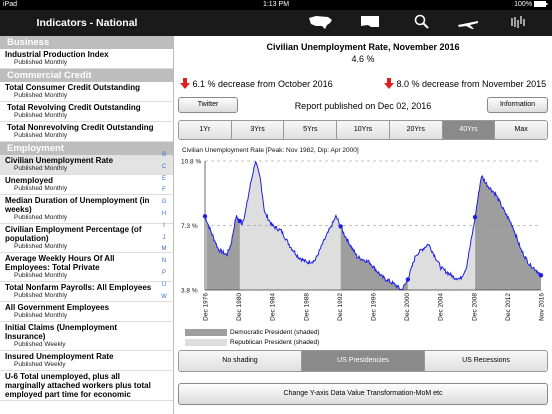 The image size is (552, 414). Describe the element at coordinates (206, 342) in the screenshot. I see `legend-swatch-republican` at that location.